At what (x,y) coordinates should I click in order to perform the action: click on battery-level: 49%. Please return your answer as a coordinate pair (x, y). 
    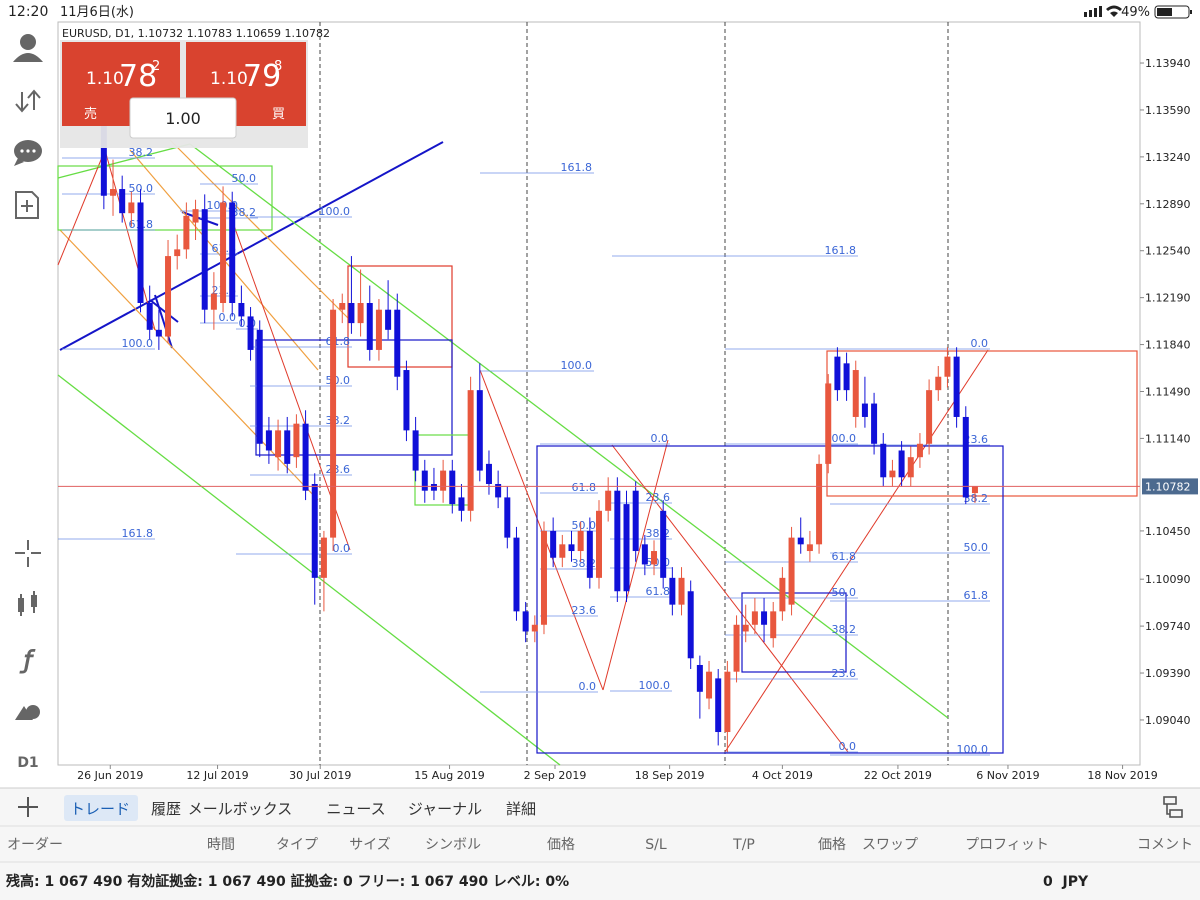
    Looking at the image, I should click on (1135, 12).